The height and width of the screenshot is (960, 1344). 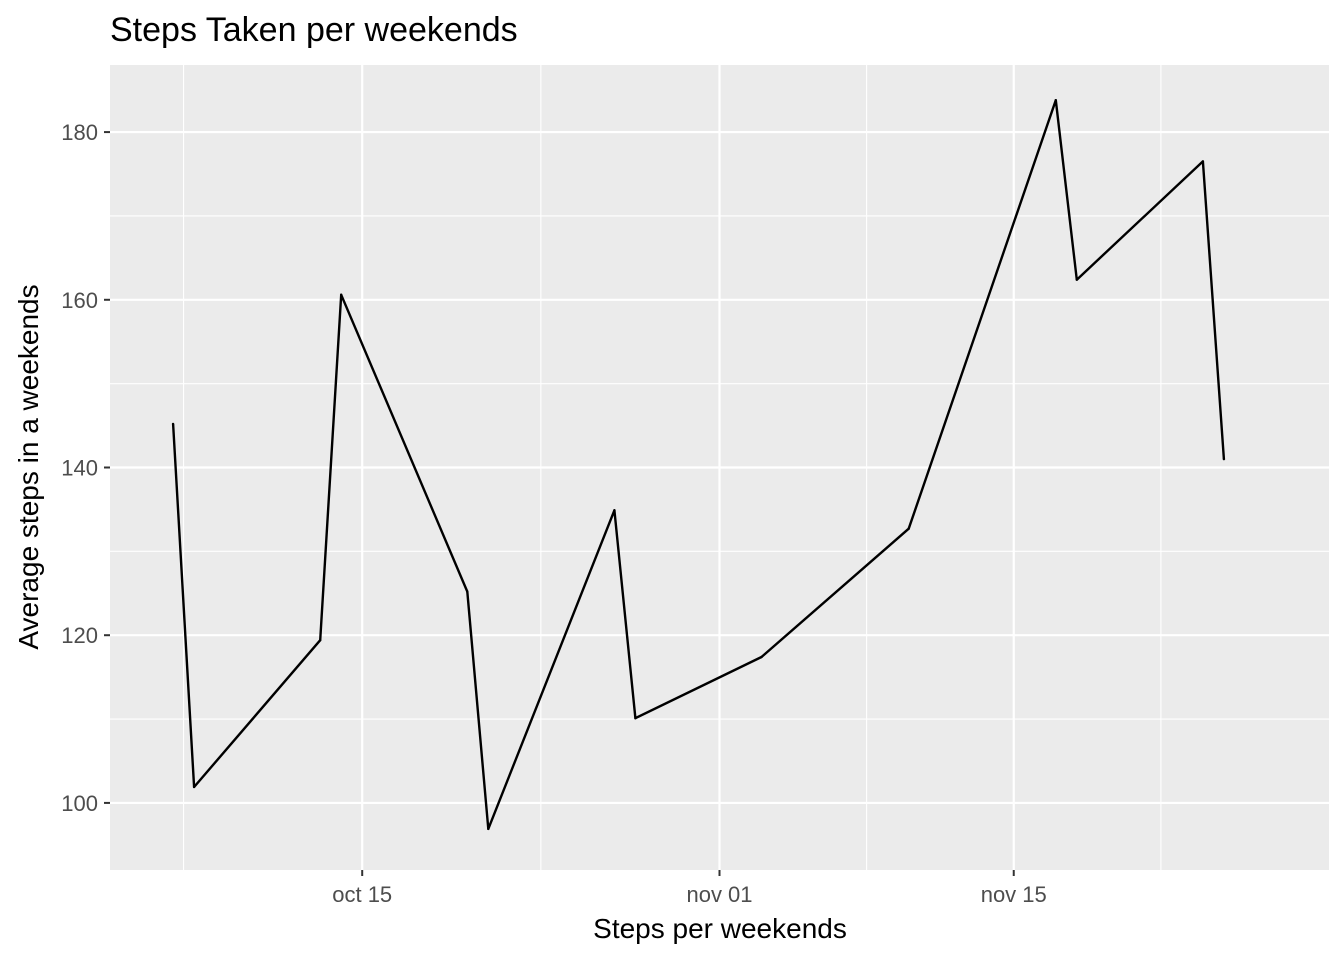 What do you see at coordinates (720, 928) in the screenshot?
I see `x-axis-title: Steps per weekends` at bounding box center [720, 928].